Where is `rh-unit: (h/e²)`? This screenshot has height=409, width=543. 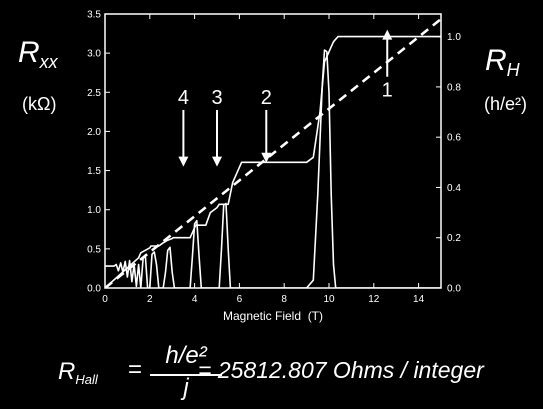
rh-unit: (h/e²) is located at coordinates (506, 104).